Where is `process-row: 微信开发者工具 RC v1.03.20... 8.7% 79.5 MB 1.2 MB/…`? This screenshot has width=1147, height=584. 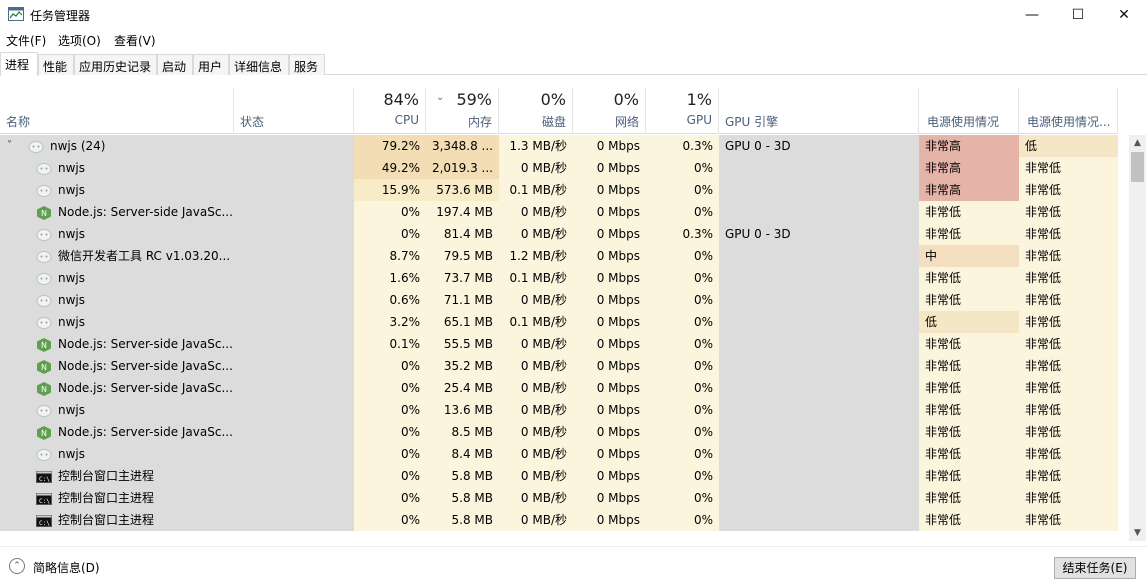 process-row: 微信开发者工具 RC v1.03.20... 8.7% 79.5 MB 1.2 MB/… is located at coordinates (559, 256).